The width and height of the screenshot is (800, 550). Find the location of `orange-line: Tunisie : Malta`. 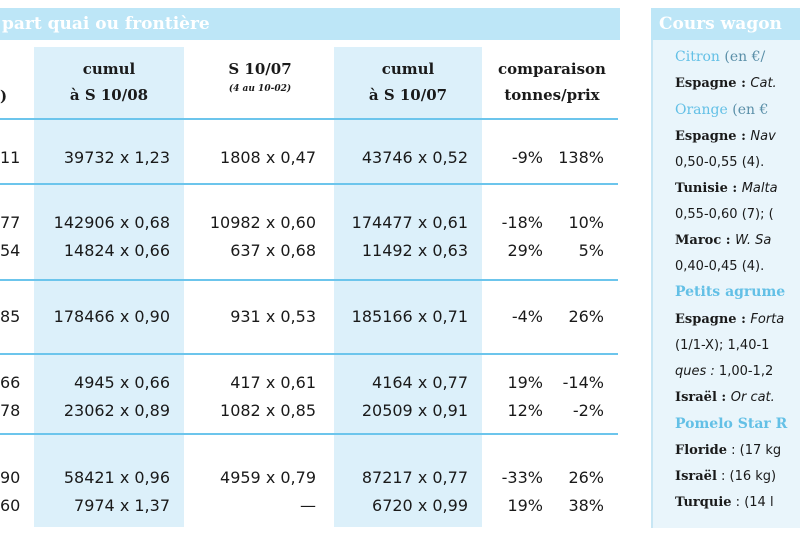

orange-line: Tunisie : Malta is located at coordinates (726, 188).